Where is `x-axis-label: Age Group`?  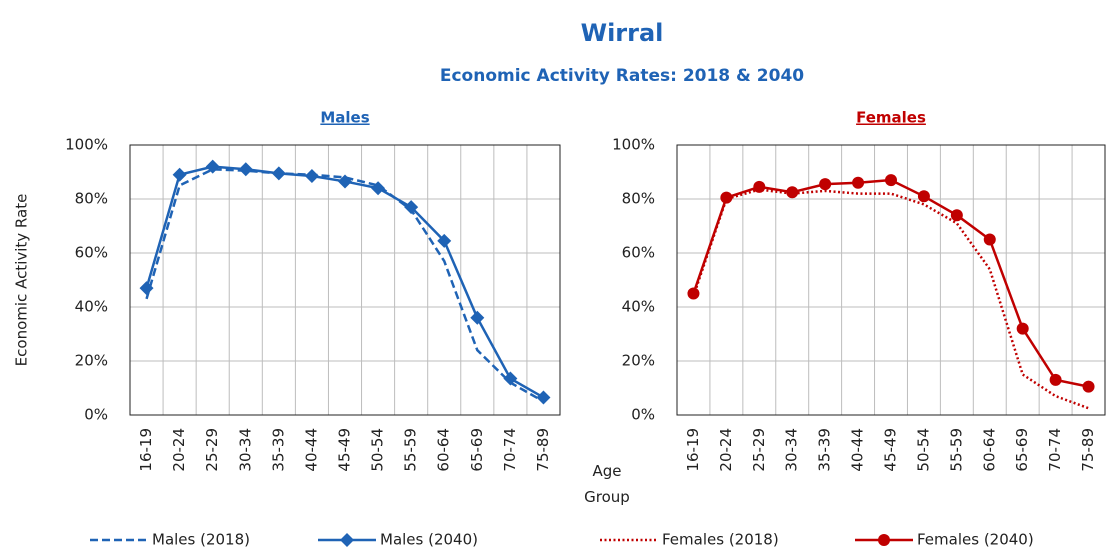
x-axis-label: Age Group is located at coordinates (607, 484).